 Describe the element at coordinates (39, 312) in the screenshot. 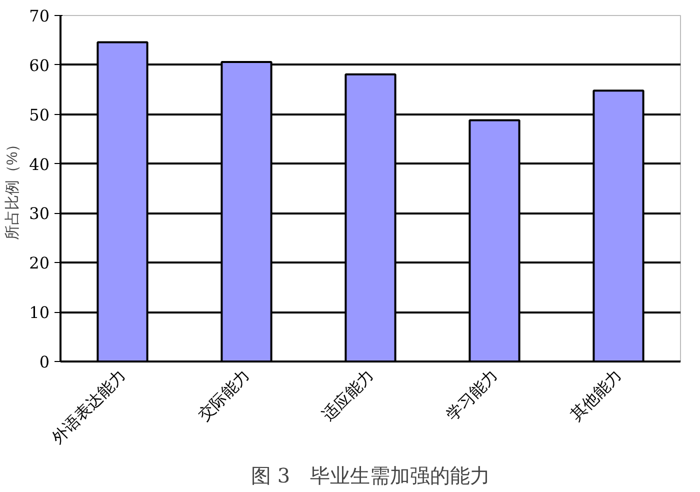

I see `y-tick-label: 10` at that location.